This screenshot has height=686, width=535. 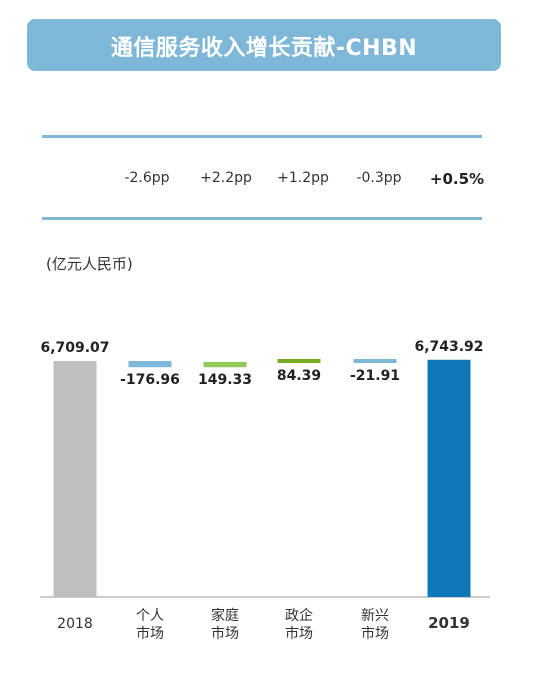 I want to click on pp-enterprise: +1.2pp, so click(x=303, y=178).